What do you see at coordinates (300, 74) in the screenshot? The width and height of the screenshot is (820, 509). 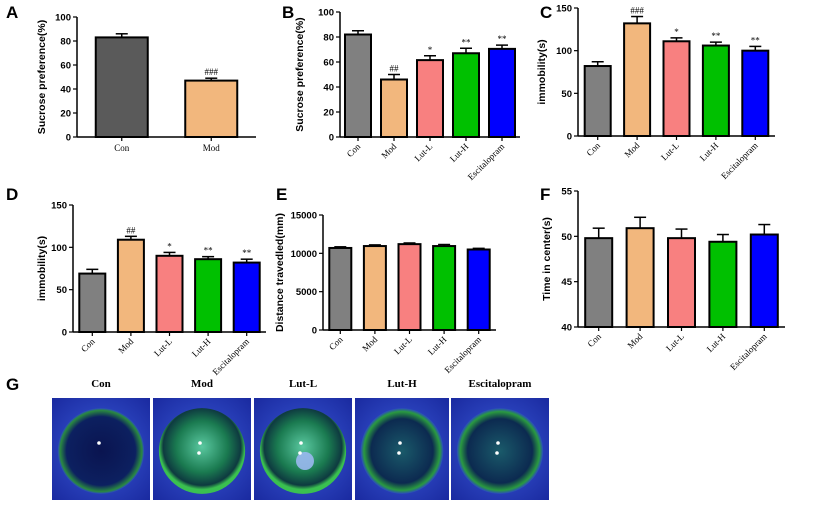 I see `y-axis-label: Sucrose preference(%)` at bounding box center [300, 74].